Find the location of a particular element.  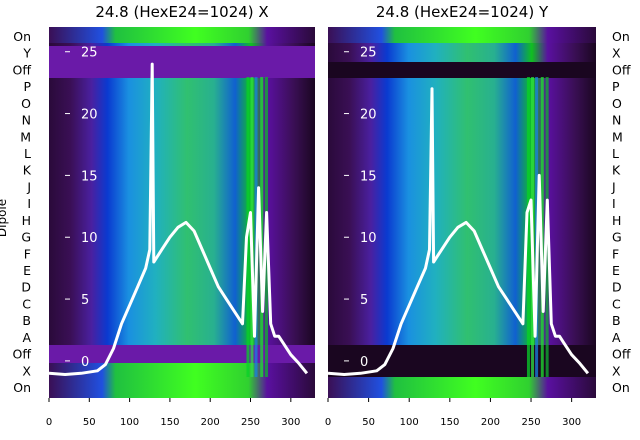

right-x-tick-label: 300 is located at coordinates (571, 422).